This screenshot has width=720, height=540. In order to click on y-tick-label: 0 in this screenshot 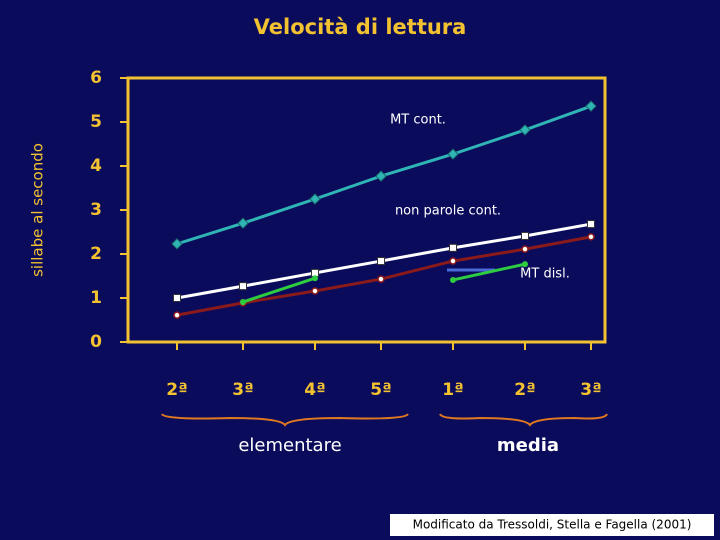, I will do `click(96, 342)`.